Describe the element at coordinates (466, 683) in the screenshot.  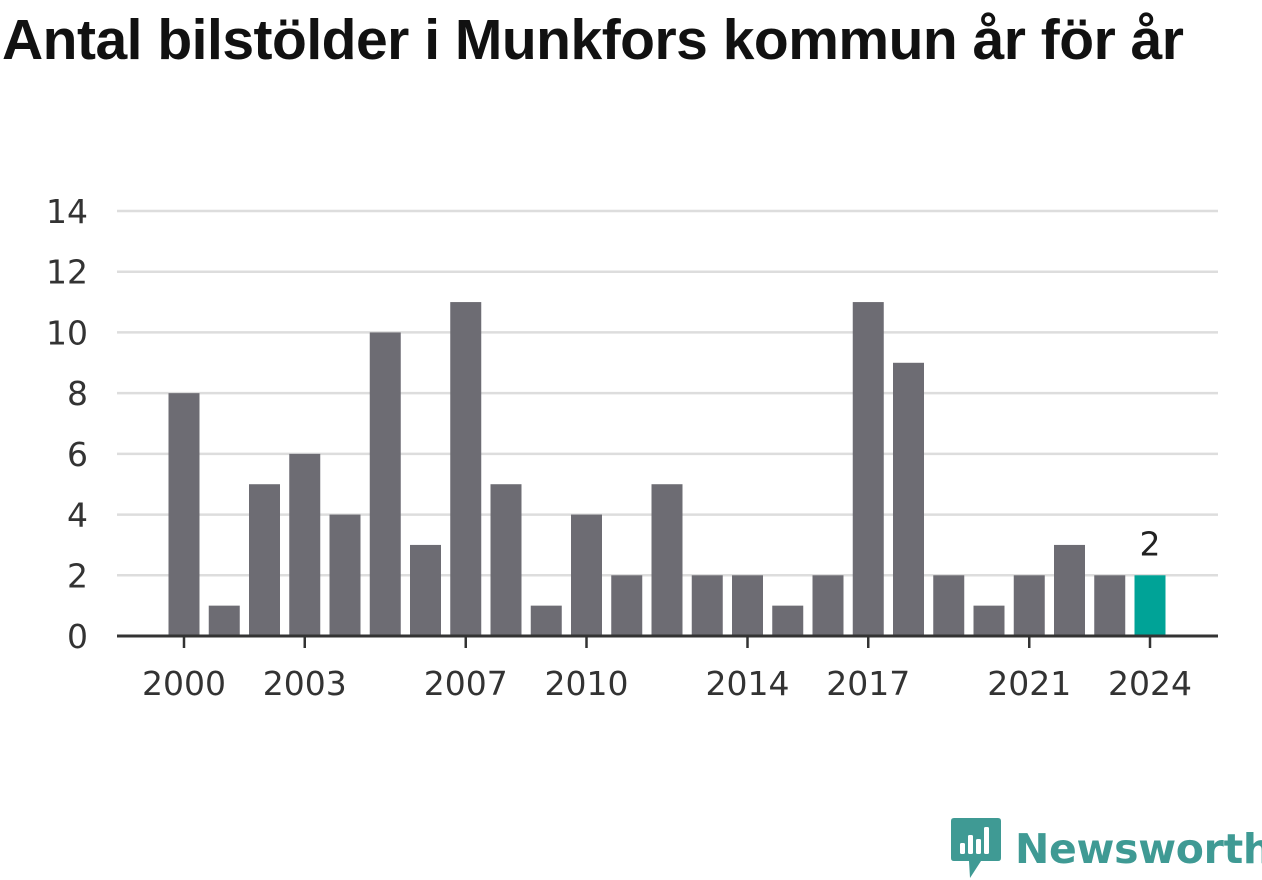
I see `x-tick-label: 2007` at that location.